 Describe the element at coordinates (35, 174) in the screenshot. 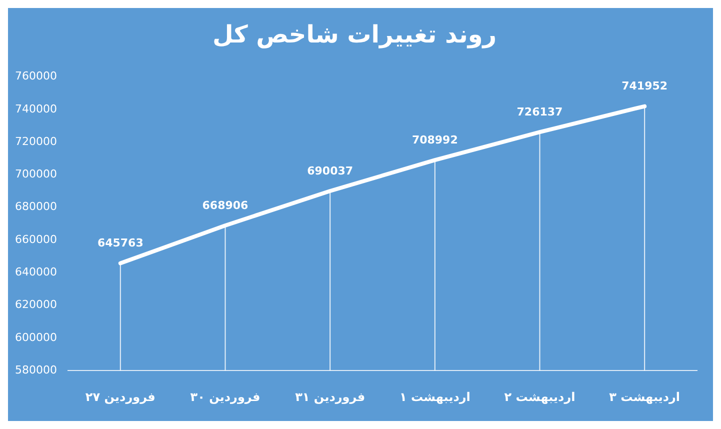

I see `y-tick-label: 700000` at that location.